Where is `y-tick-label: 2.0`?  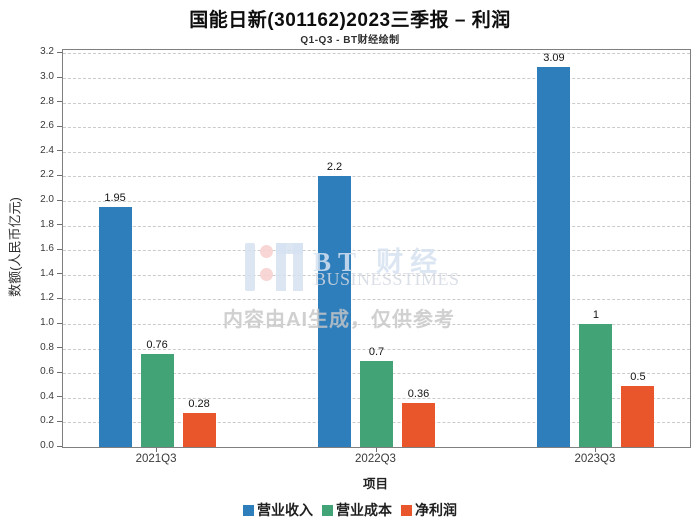 y-tick-label: 2.0 is located at coordinates (47, 199).